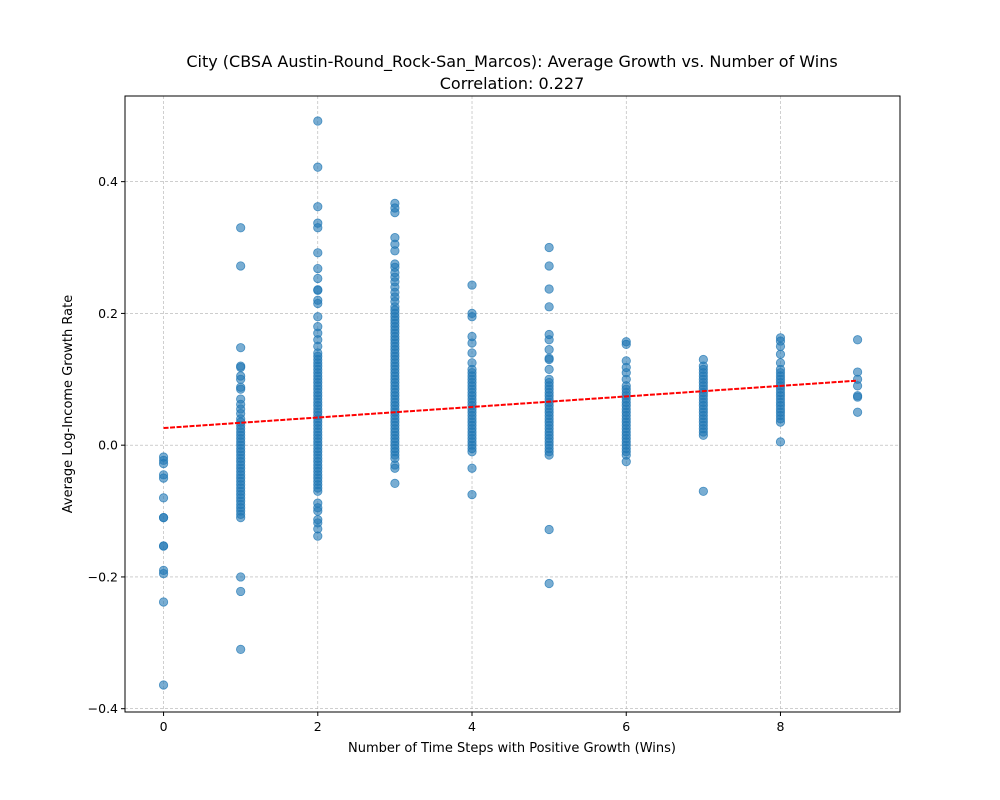 The width and height of the screenshot is (1000, 800). What do you see at coordinates (472, 726) in the screenshot?
I see `x-tick-label: 4` at bounding box center [472, 726].